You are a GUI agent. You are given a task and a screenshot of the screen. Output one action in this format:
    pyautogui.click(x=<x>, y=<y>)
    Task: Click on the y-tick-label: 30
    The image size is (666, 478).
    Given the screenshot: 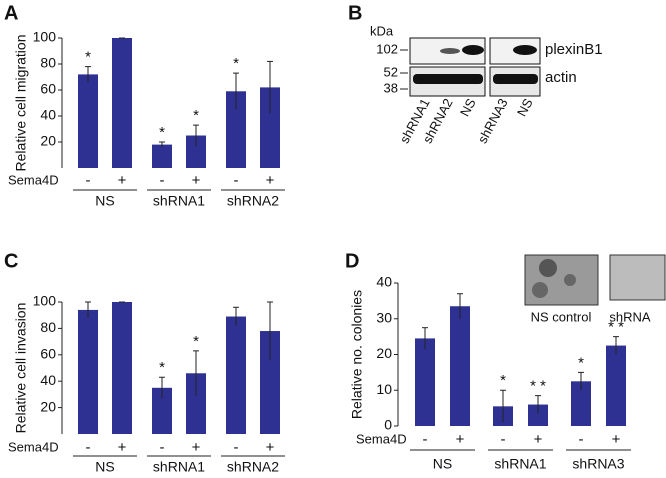 What is the action you would take?
    pyautogui.click(x=384, y=317)
    